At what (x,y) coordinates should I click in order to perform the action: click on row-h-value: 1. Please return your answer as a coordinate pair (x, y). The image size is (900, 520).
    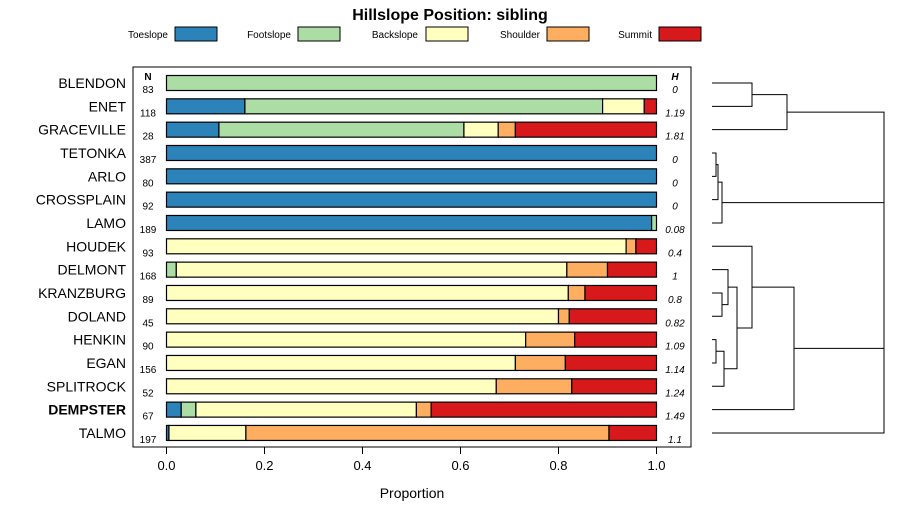
    Looking at the image, I should click on (675, 277).